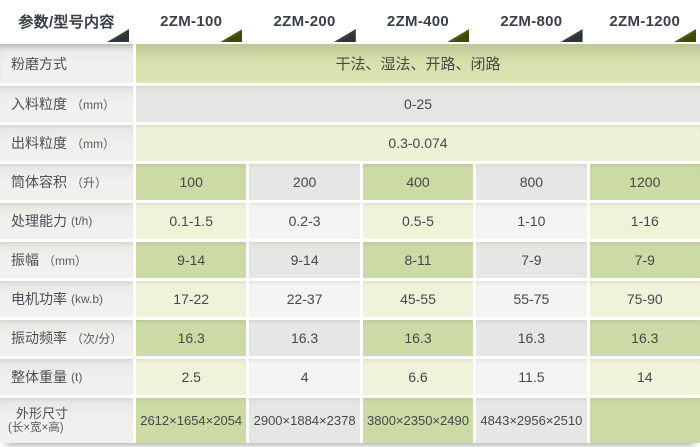 The image size is (700, 447). Describe the element at coordinates (418, 182) in the screenshot. I see `value-cell: 400` at that location.